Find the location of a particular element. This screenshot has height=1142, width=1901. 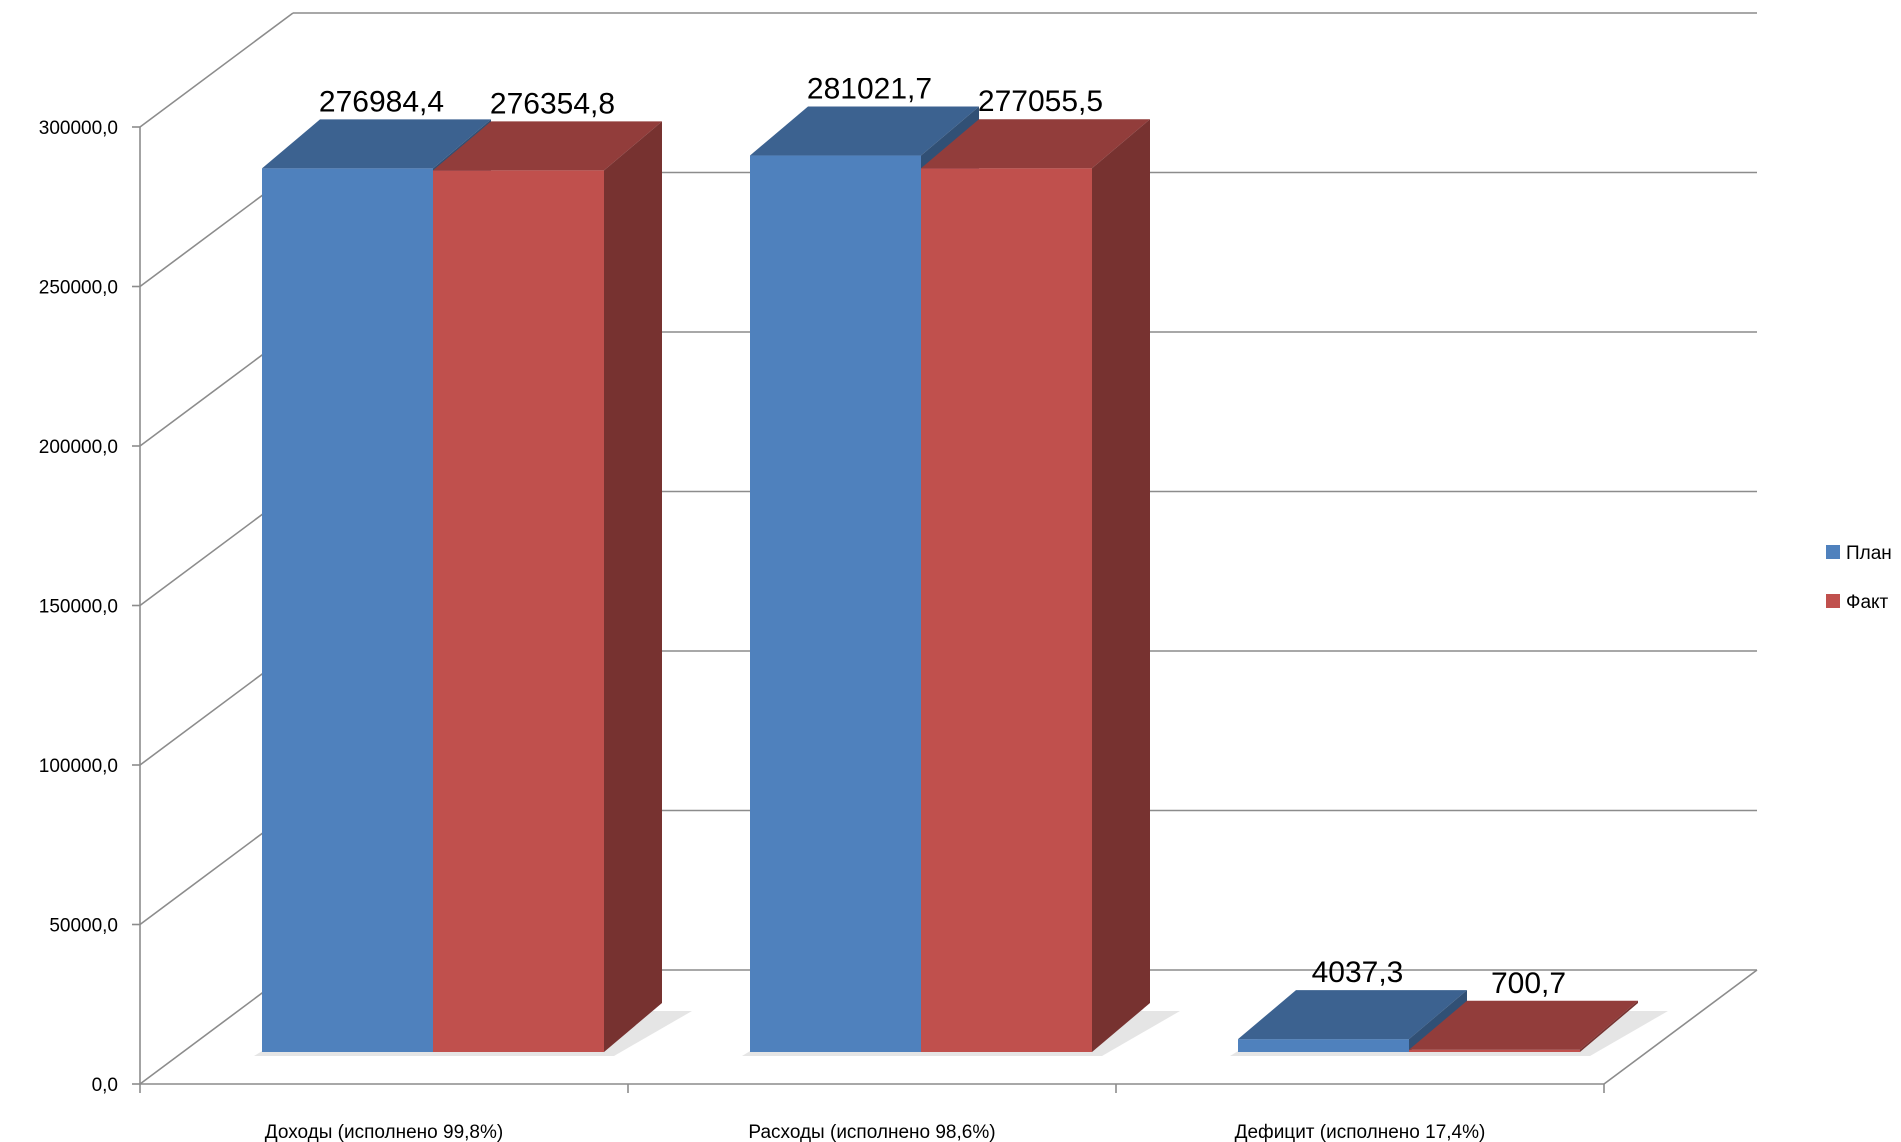

legend-label: Факт is located at coordinates (1867, 602).